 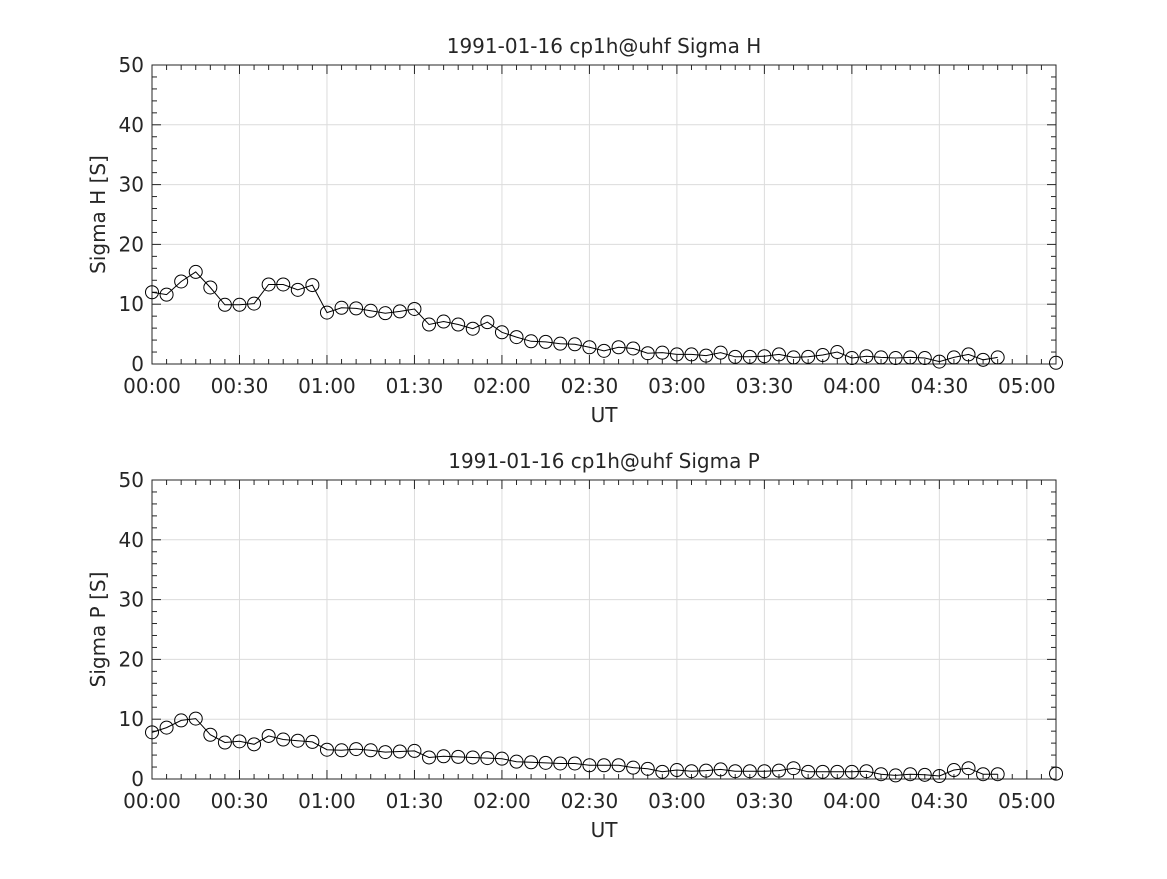 What do you see at coordinates (765, 386) in the screenshot?
I see `x-tick-label: 03:30` at bounding box center [765, 386].